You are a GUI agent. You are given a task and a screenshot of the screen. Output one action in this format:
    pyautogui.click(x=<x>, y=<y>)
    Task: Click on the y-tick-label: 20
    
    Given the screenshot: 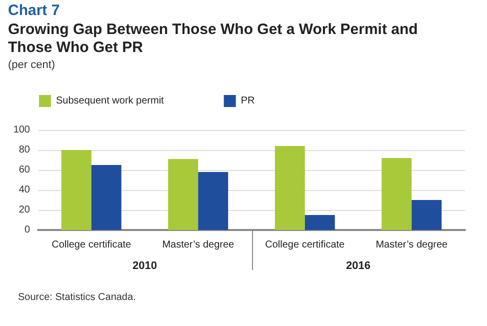 What is the action you would take?
    pyautogui.click(x=24, y=210)
    